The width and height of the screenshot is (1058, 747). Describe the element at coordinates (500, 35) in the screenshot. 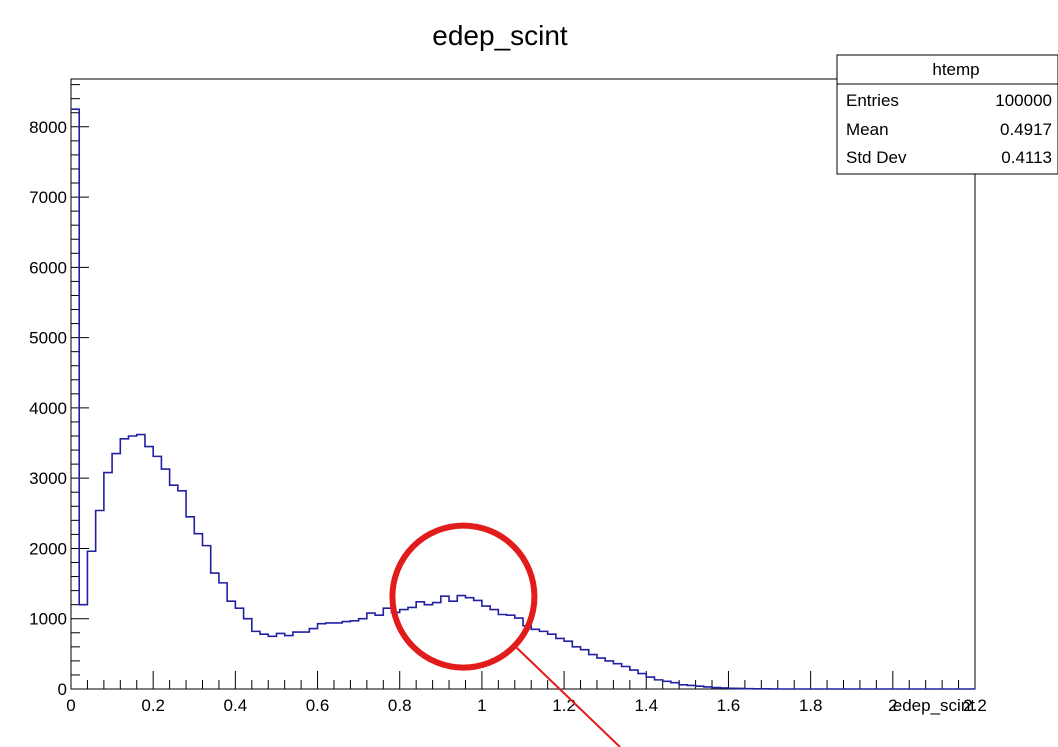

I see `chart-title: edep_scint` at that location.